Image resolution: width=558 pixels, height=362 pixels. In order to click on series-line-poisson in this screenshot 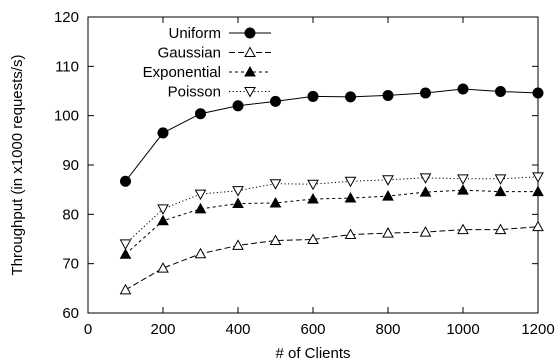, I will do `click(332, 210)`.